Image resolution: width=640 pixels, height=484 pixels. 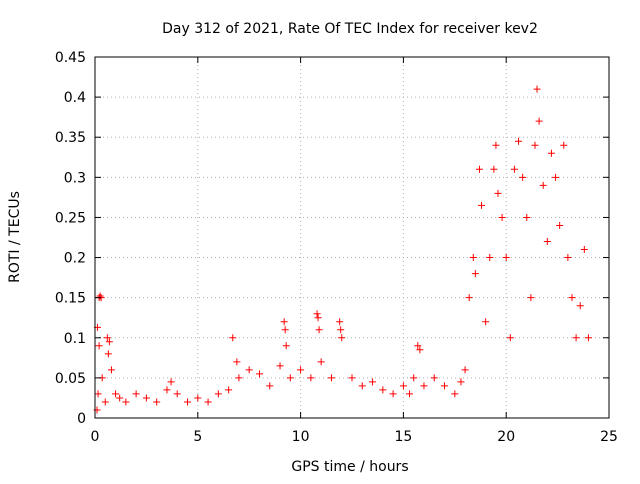 I want to click on y-tick-label: 0.15, so click(x=70, y=299).